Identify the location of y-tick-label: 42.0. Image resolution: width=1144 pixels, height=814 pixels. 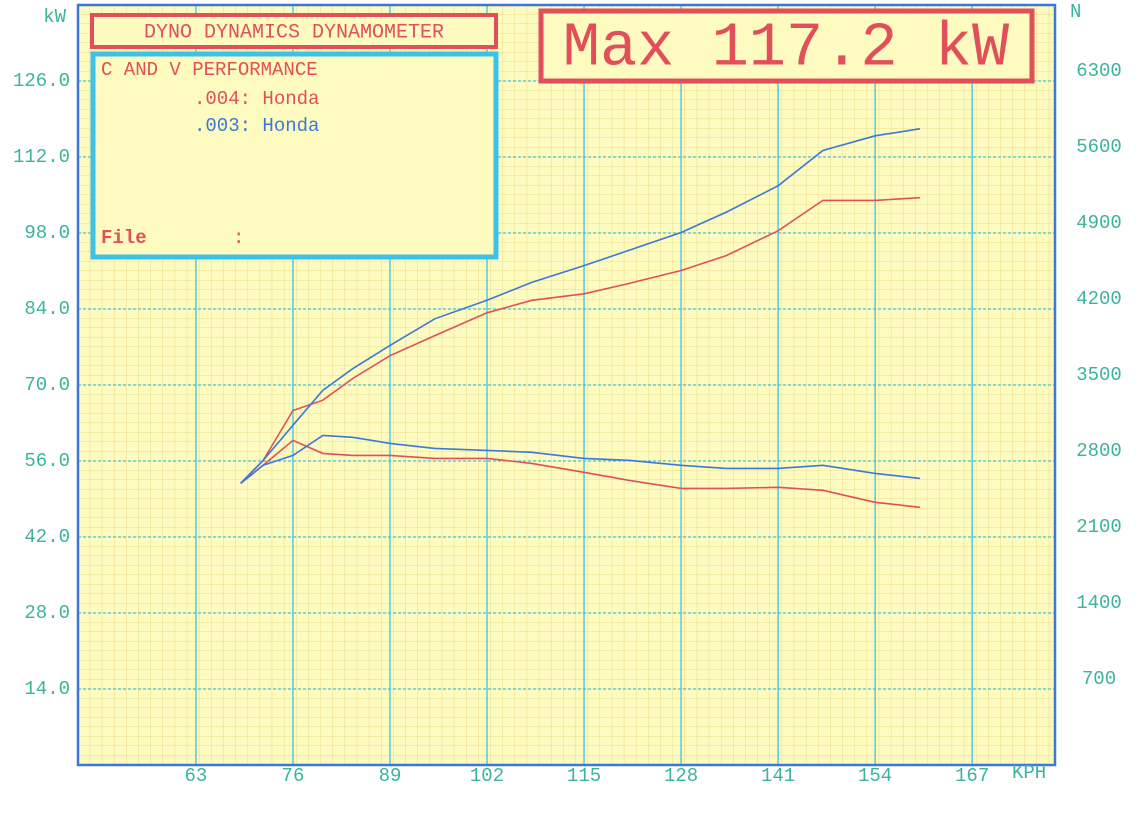
(47, 537).